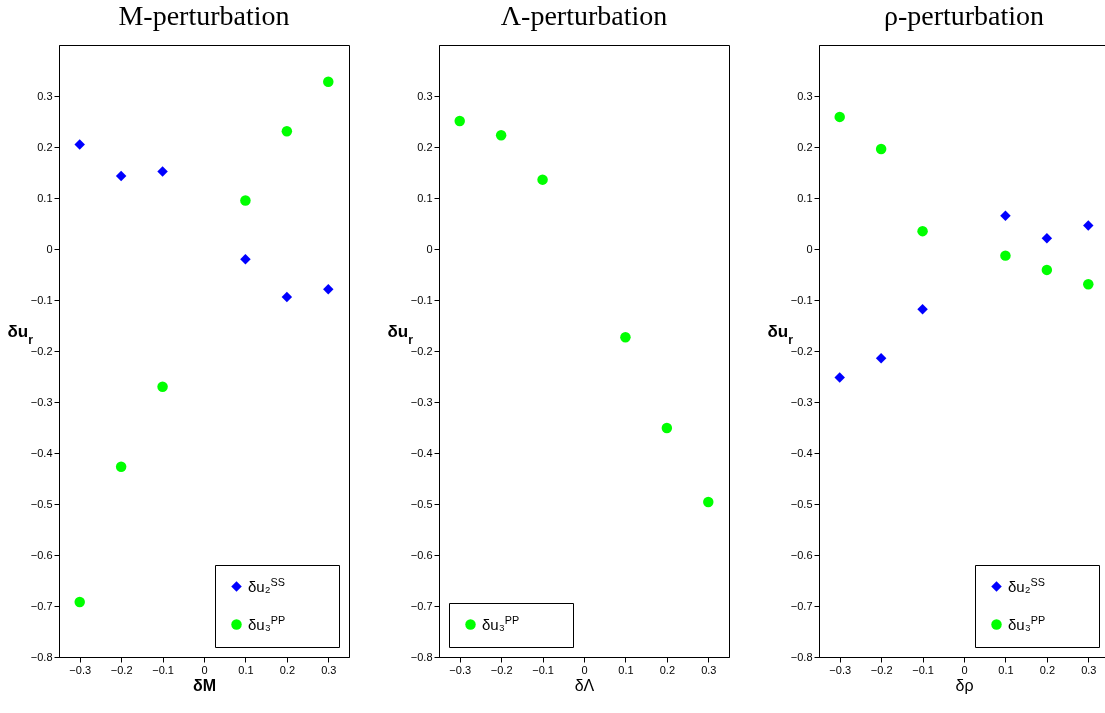 The image size is (1105, 713). I want to click on chart-title: ρ-perturbation, so click(964, 15).